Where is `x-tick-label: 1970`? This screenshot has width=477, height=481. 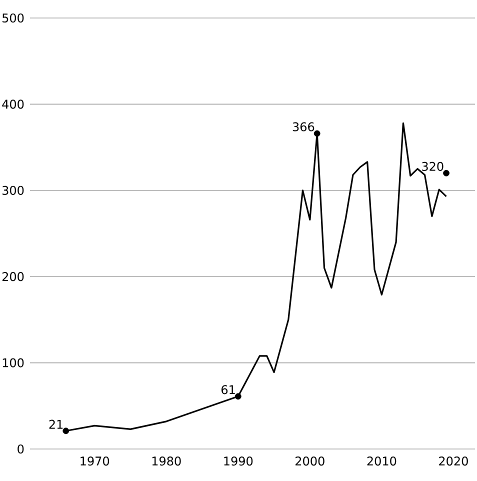 x-tick-label: 1970 is located at coordinates (95, 461).